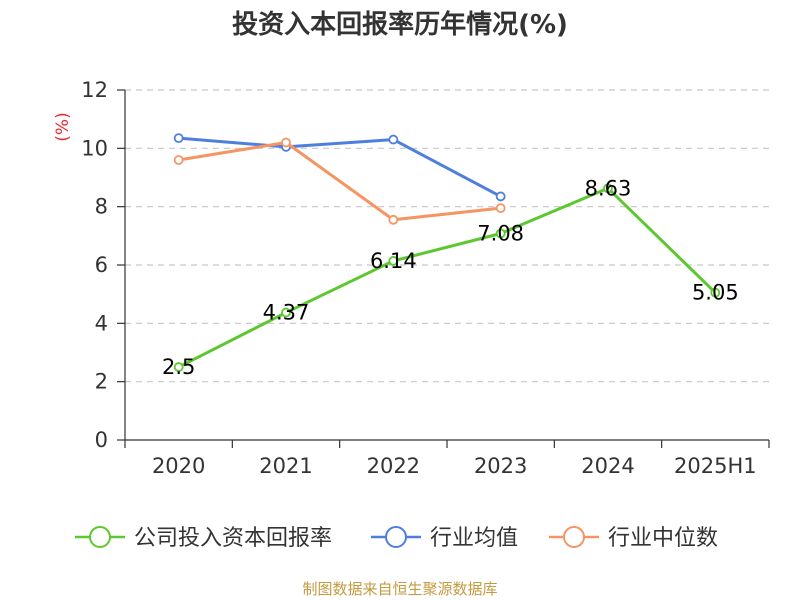 This screenshot has width=800, height=600. What do you see at coordinates (663, 538) in the screenshot?
I see `legend-label: 行业中位数` at bounding box center [663, 538].